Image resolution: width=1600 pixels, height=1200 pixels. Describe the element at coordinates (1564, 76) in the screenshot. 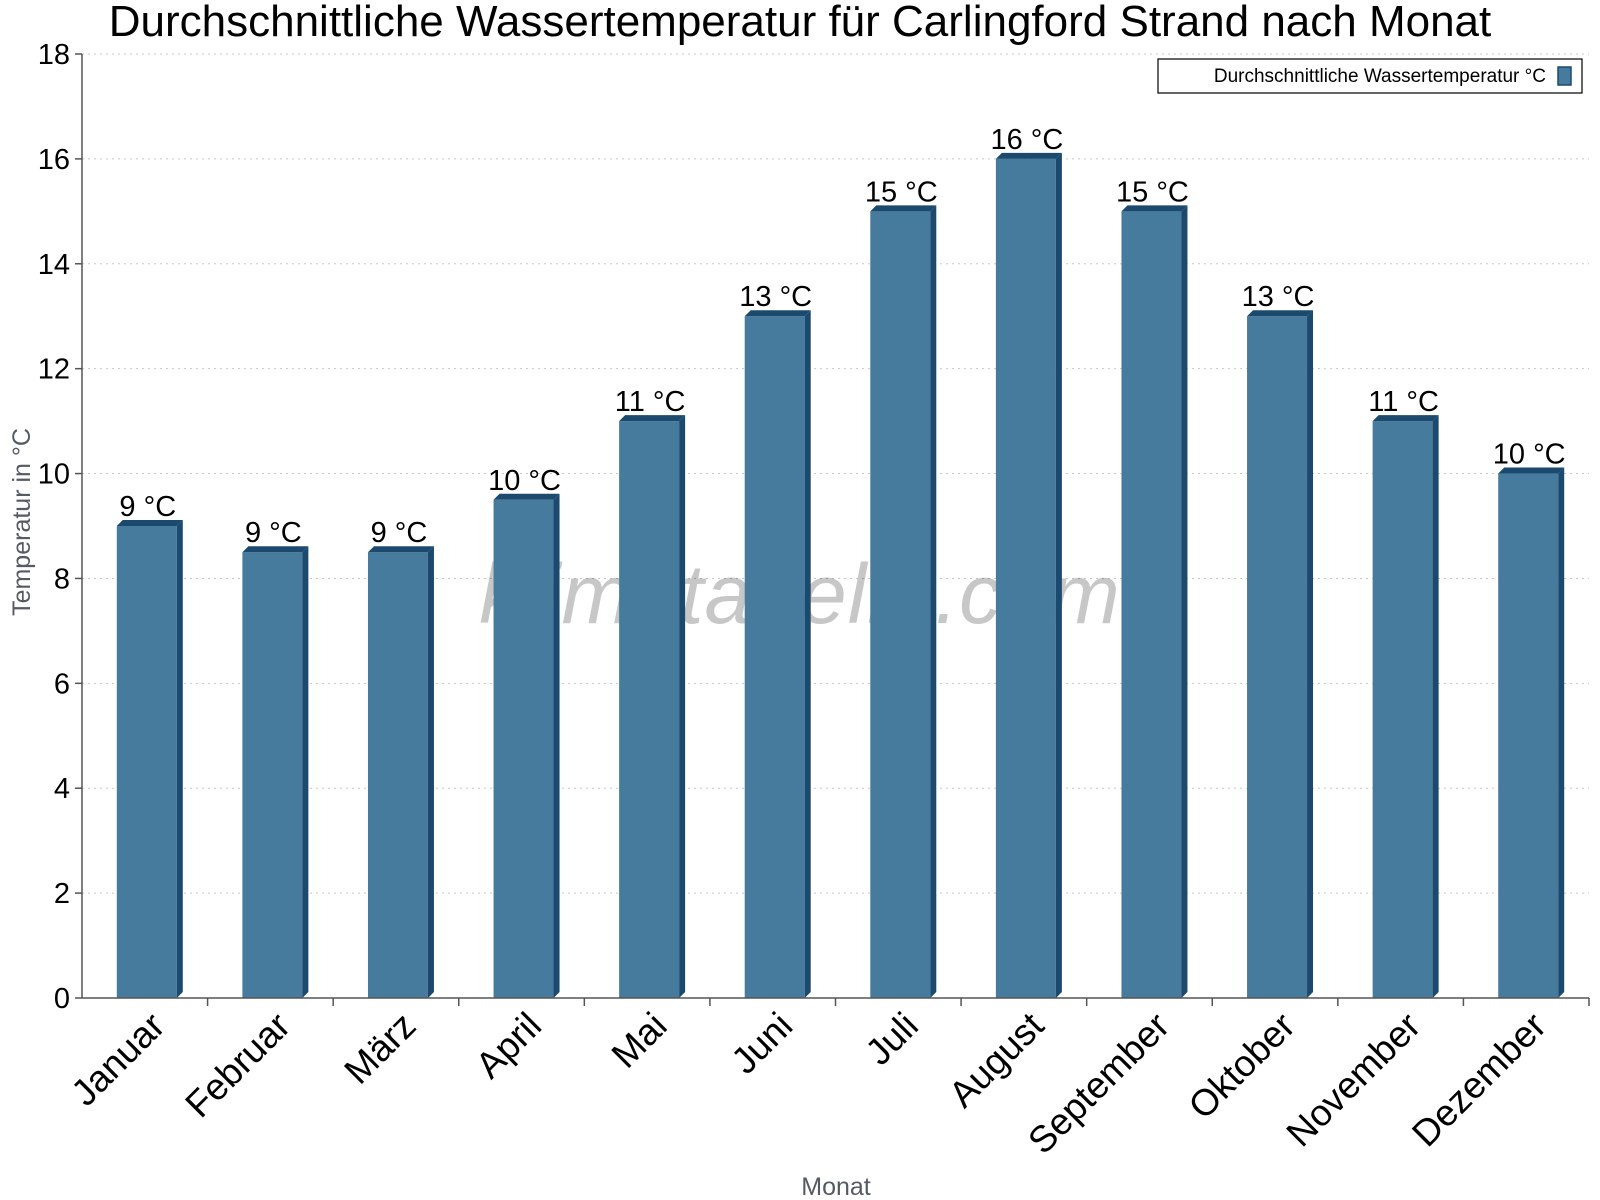

I see `legend-swatch` at that location.